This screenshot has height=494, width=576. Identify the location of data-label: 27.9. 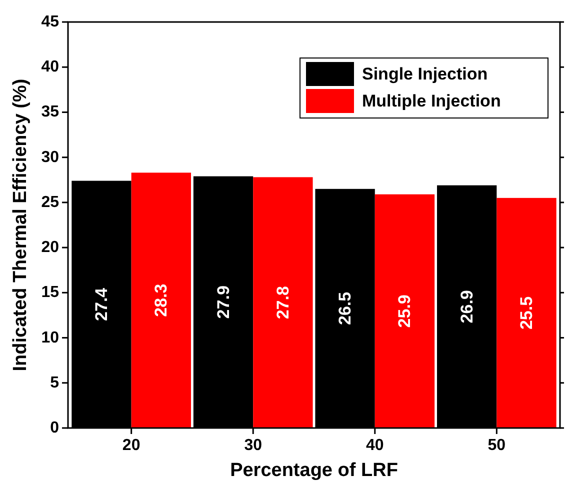
(223, 302).